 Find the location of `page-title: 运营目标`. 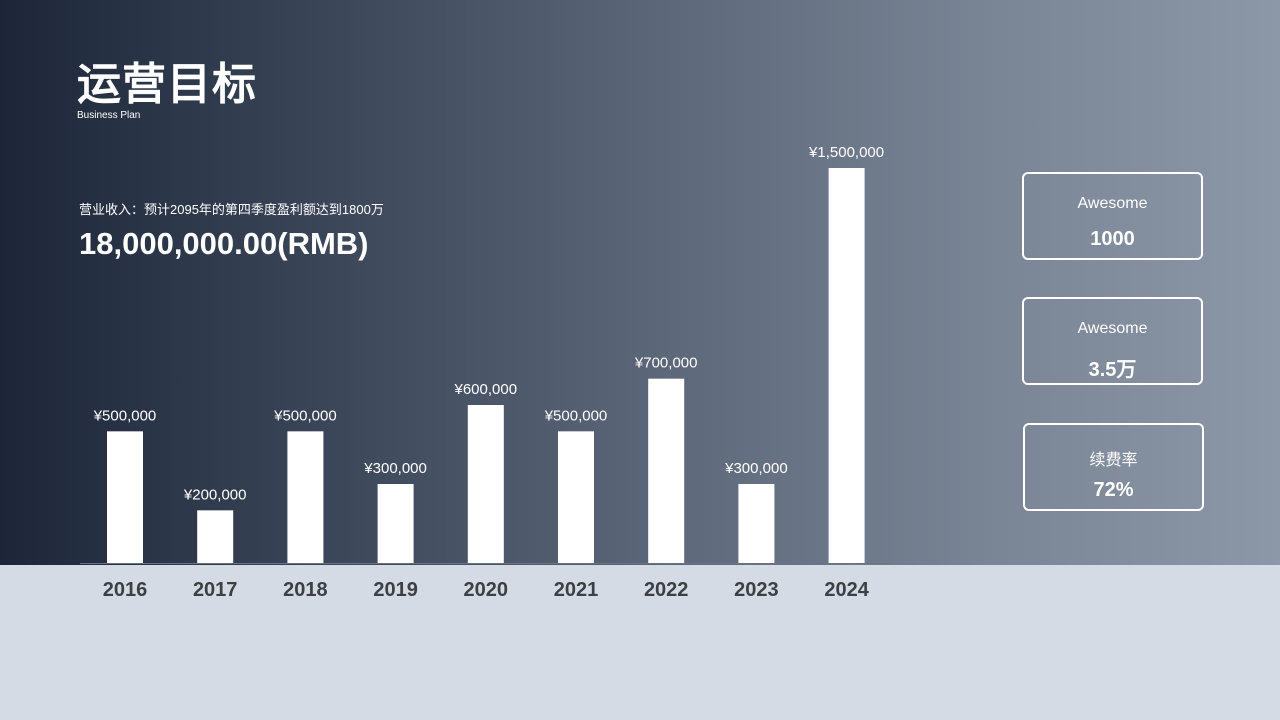

page-title: 运营目标 is located at coordinates (167, 84).